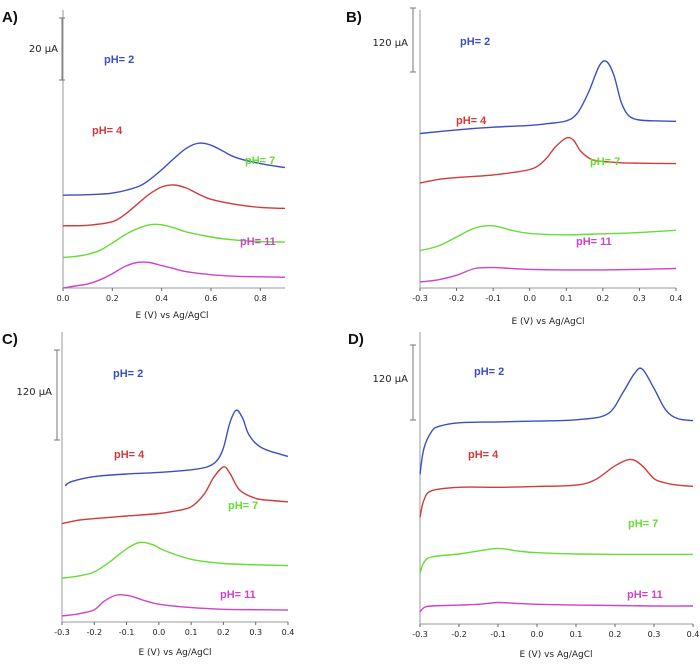  I want to click on panel-a-xtick-label: 0.6, so click(211, 298).